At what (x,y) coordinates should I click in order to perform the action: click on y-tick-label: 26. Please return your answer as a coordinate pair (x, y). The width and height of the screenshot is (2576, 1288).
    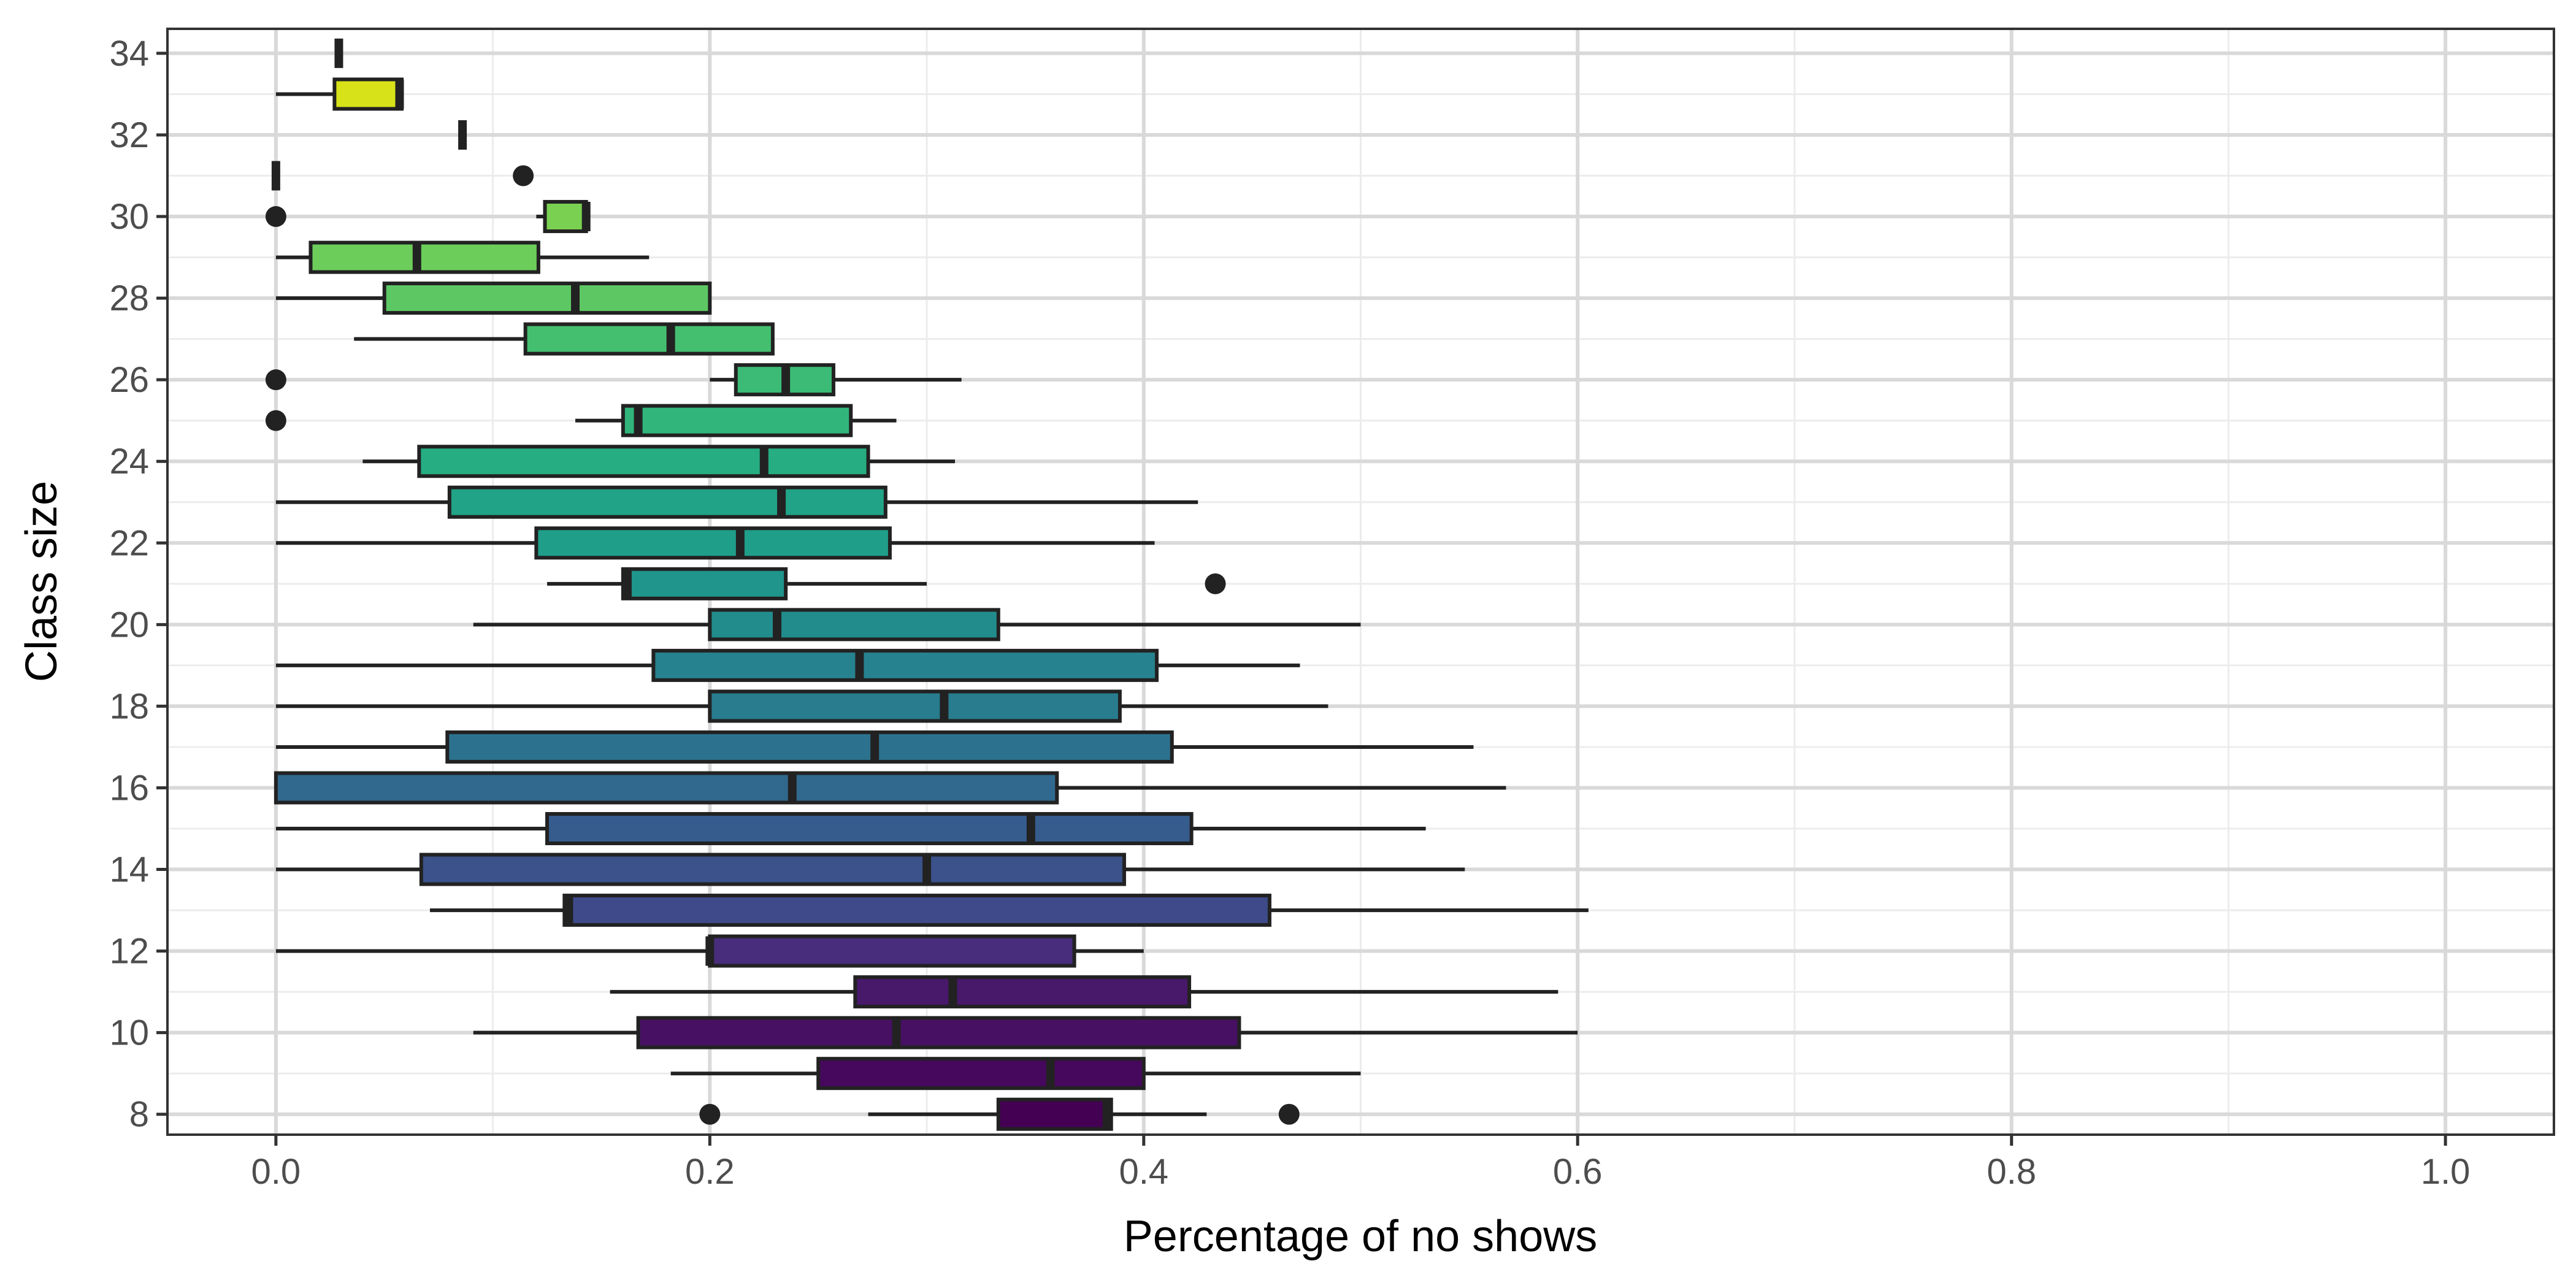
    Looking at the image, I should click on (129, 380).